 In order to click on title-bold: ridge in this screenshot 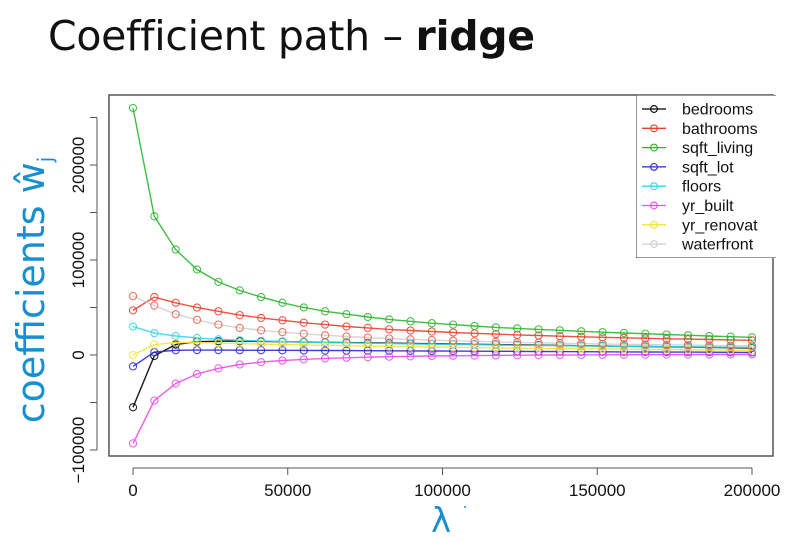, I will do `click(475, 36)`.